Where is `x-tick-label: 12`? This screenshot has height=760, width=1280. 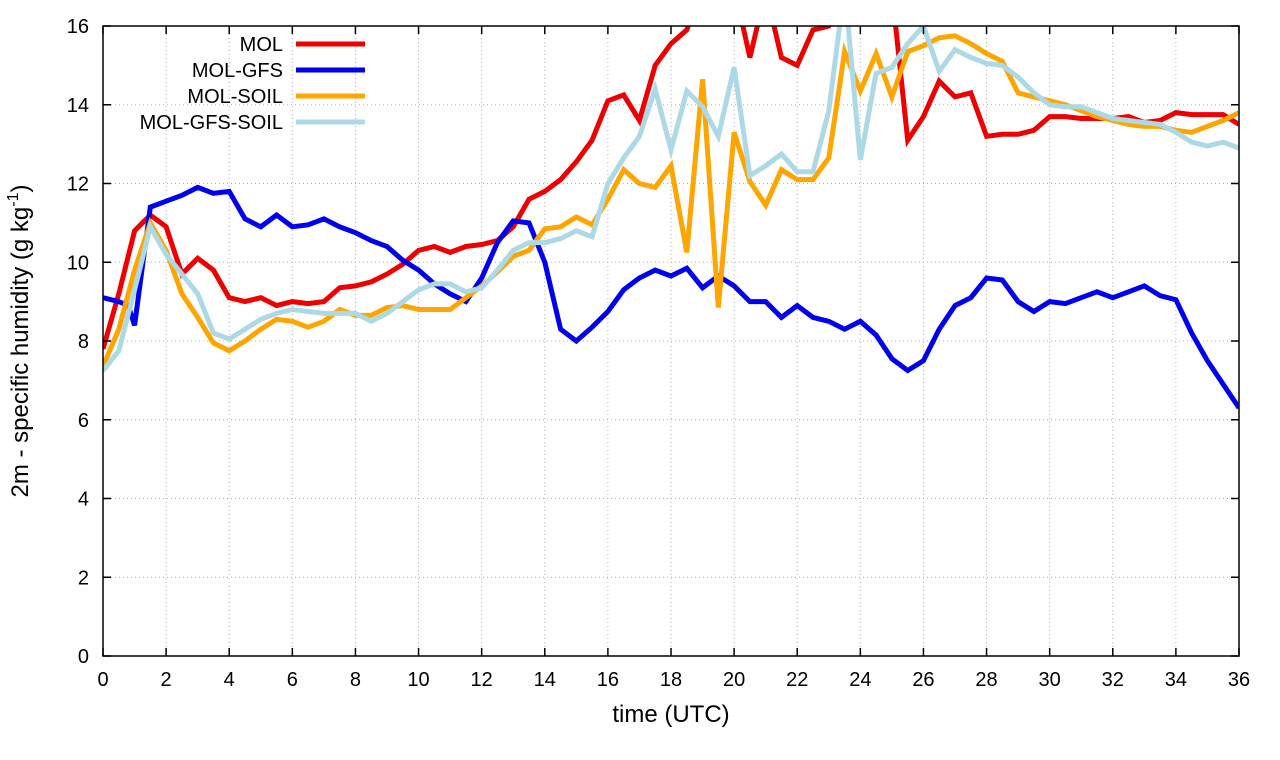 x-tick-label: 12 is located at coordinates (482, 680).